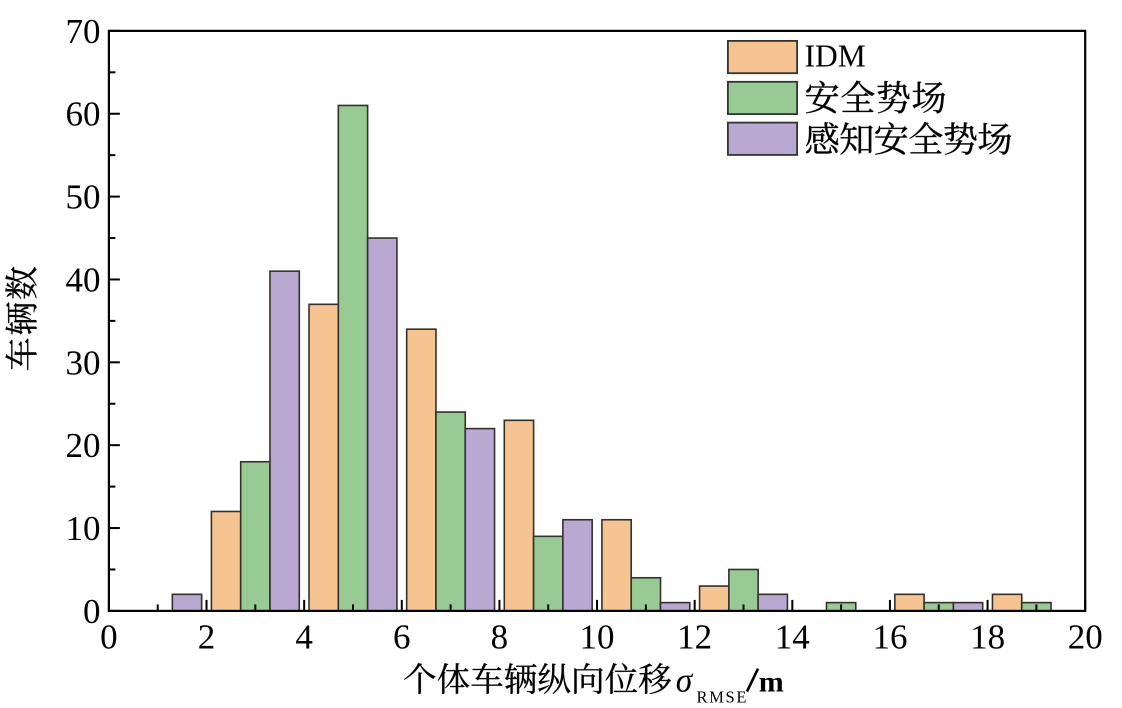 The image size is (1122, 708). Describe the element at coordinates (694, 637) in the screenshot. I see `svg-text: 12` at that location.